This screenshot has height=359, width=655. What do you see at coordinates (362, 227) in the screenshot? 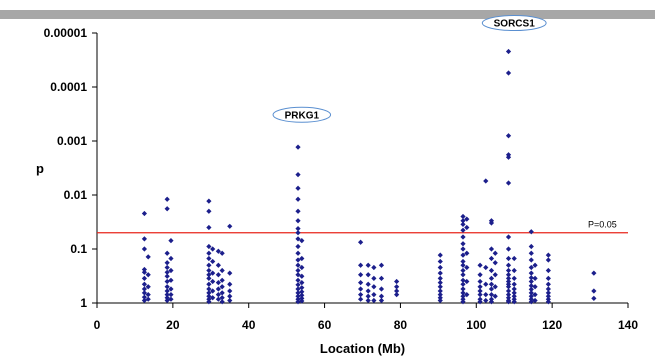
I see `reference-line: P=0.05` at bounding box center [362, 227].